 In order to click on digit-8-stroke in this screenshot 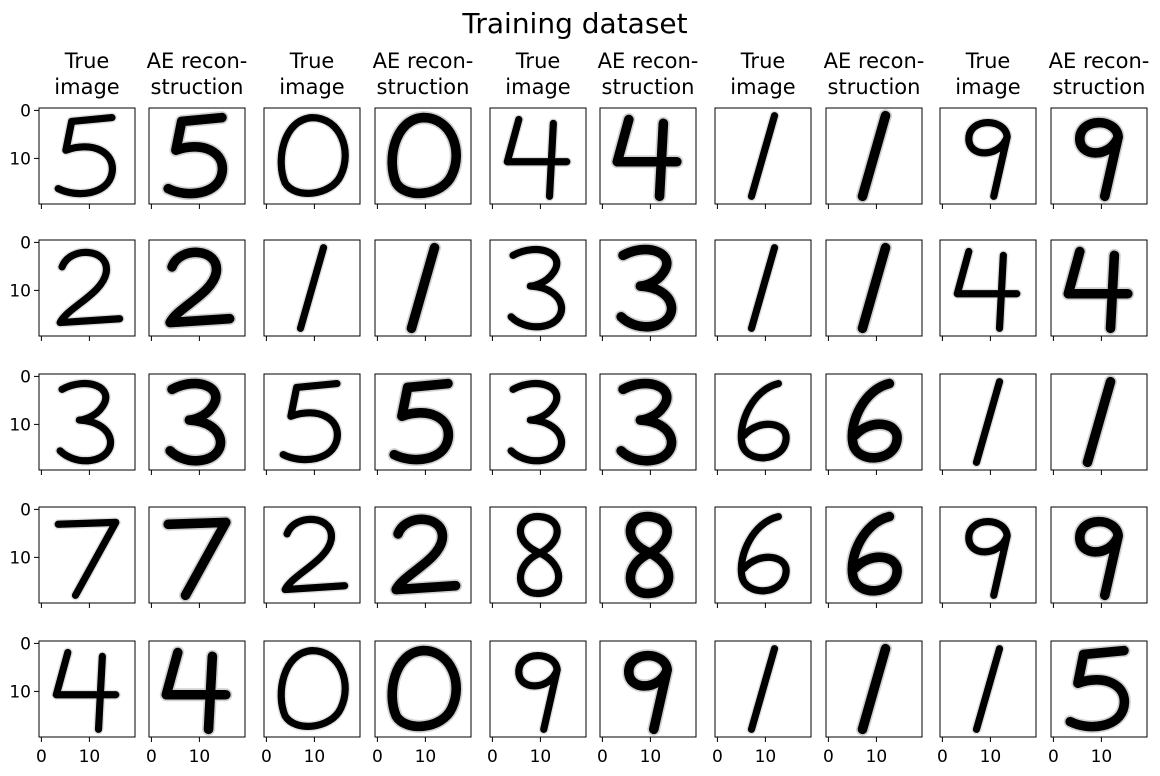, I will do `click(539, 555)`.